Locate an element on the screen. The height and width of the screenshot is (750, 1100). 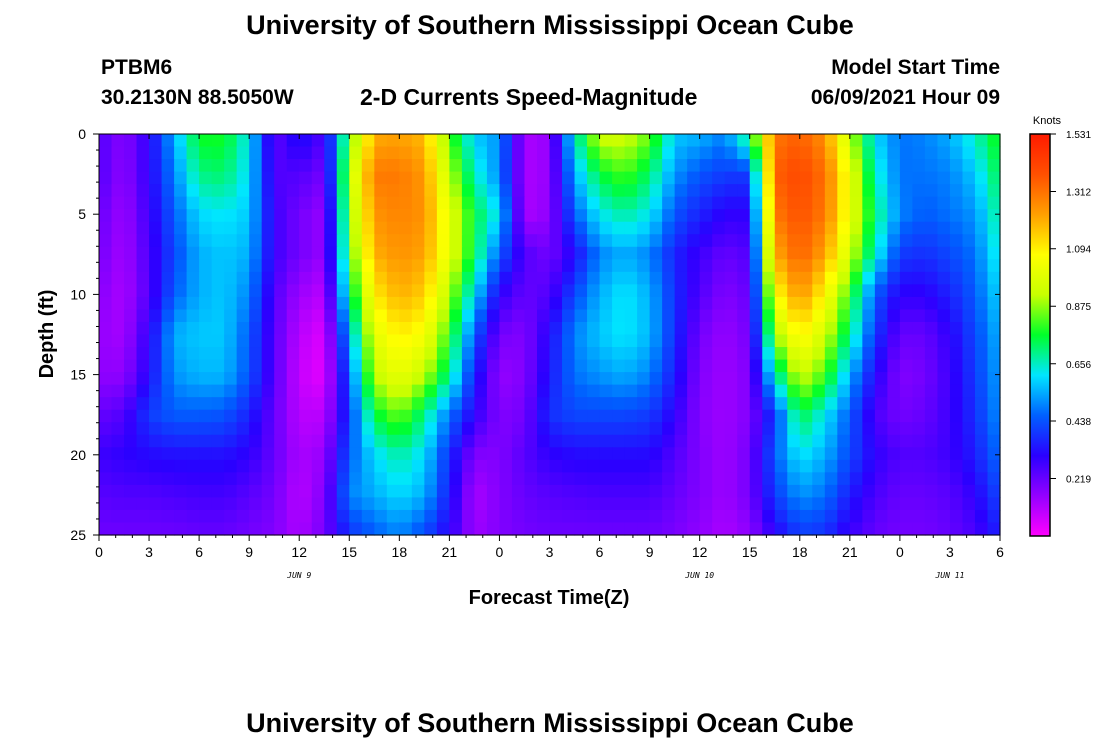
y-tick-label: 20 is located at coordinates (78, 455).